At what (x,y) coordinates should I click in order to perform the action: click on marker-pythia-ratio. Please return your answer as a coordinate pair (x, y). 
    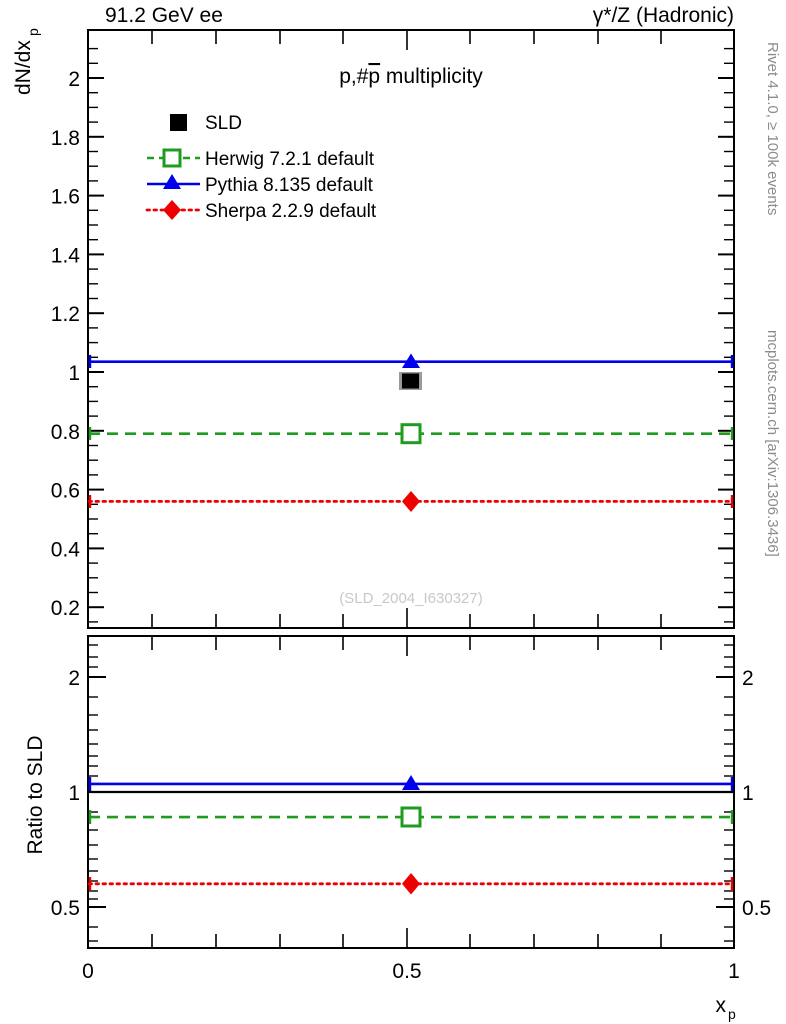
    Looking at the image, I should click on (411, 782).